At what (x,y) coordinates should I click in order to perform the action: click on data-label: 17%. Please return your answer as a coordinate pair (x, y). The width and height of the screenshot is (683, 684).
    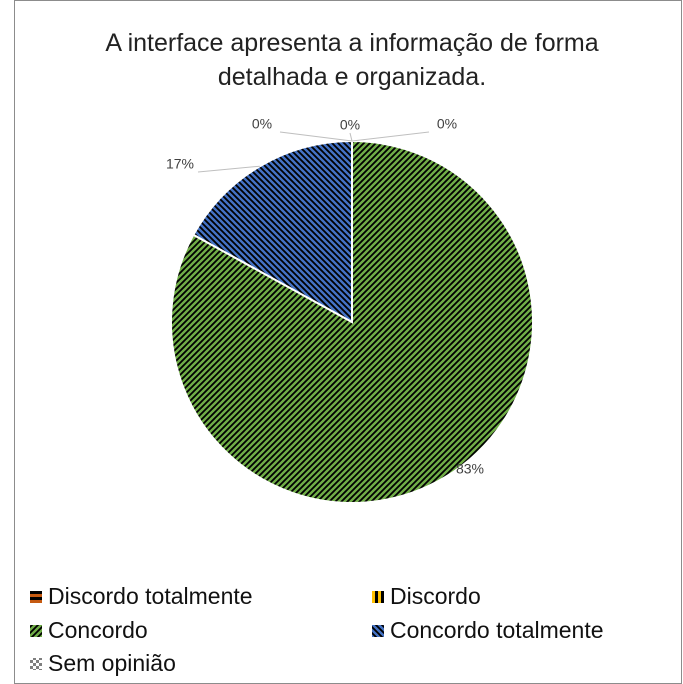
    Looking at the image, I should click on (180, 164).